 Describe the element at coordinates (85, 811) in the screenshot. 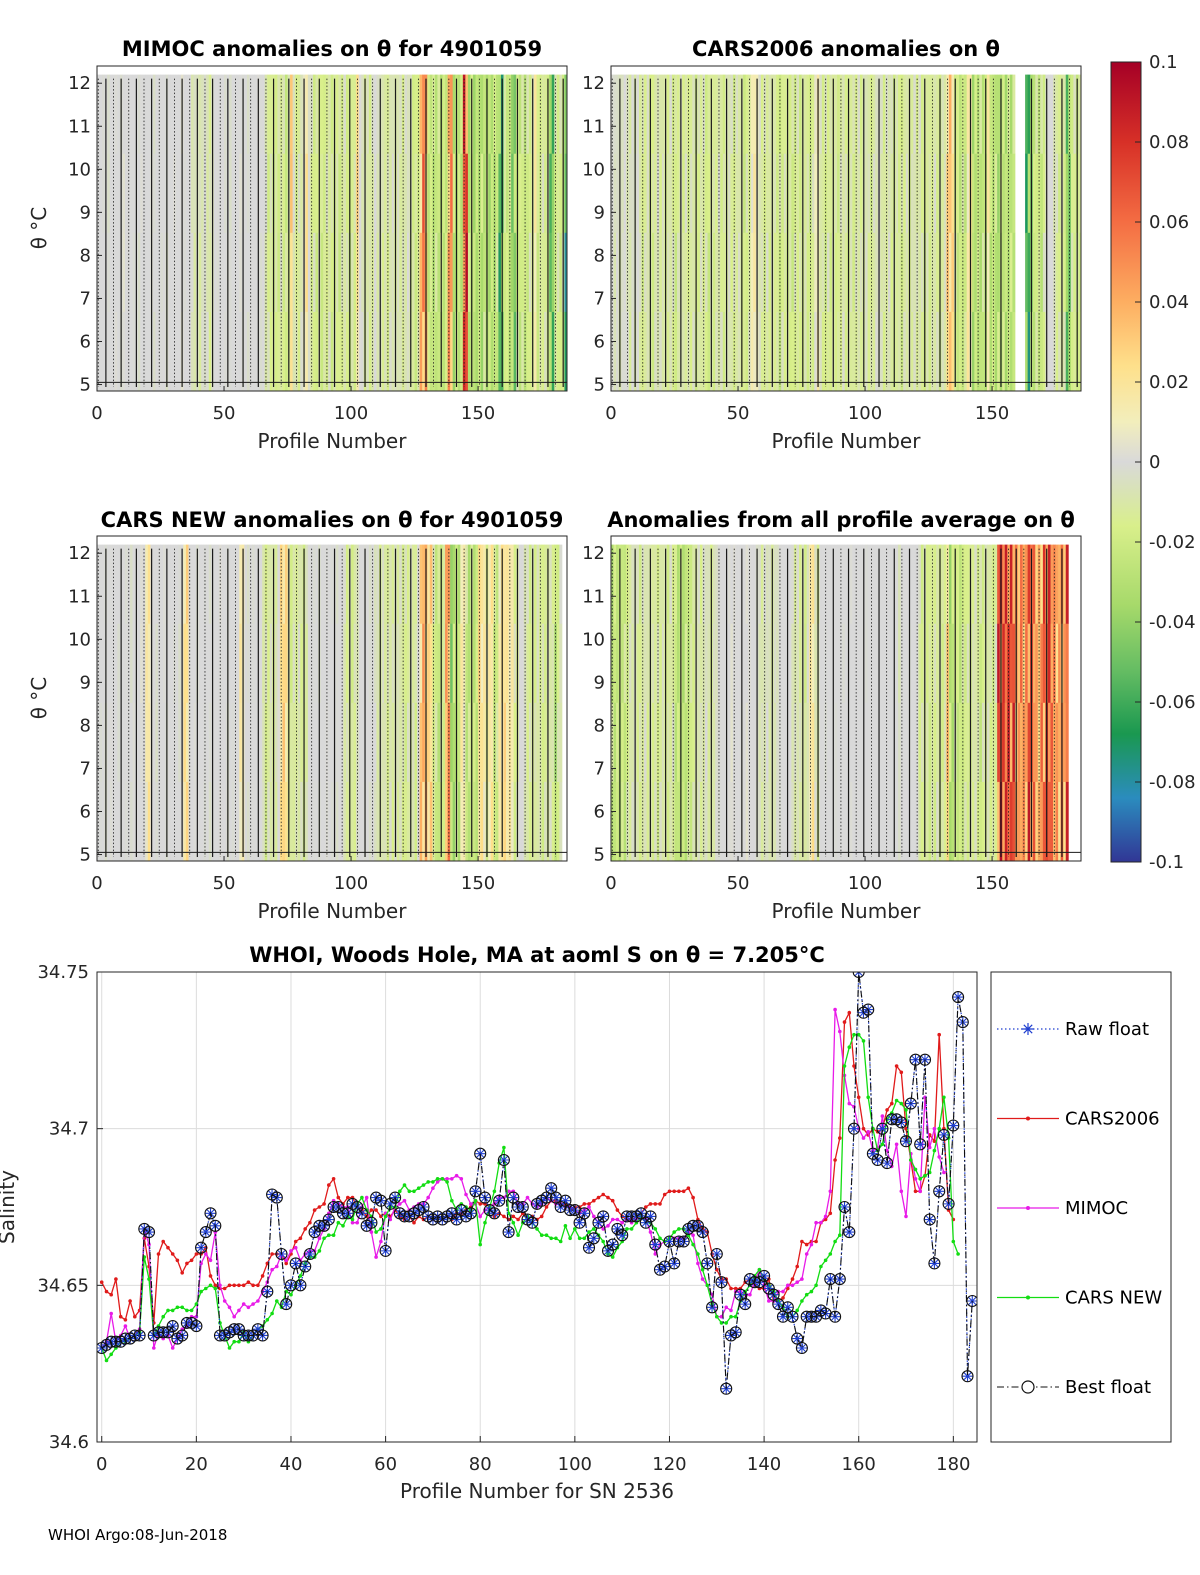

I see `y-tick-label: 6` at that location.